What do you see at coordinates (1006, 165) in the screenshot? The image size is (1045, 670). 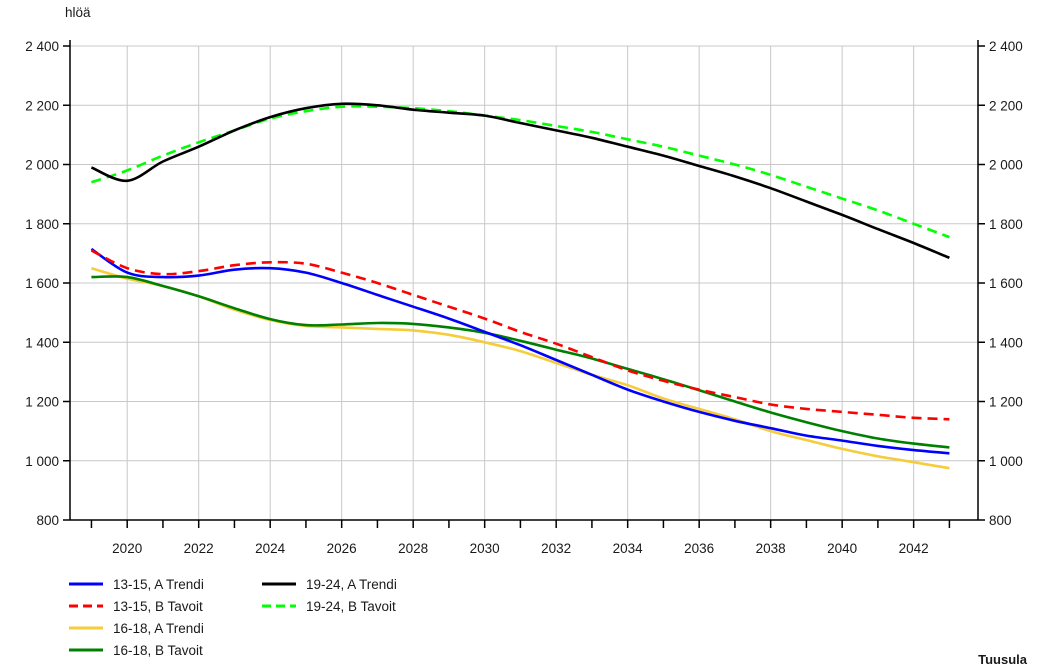 I see `y-tick-label-right: 2 000` at bounding box center [1006, 165].